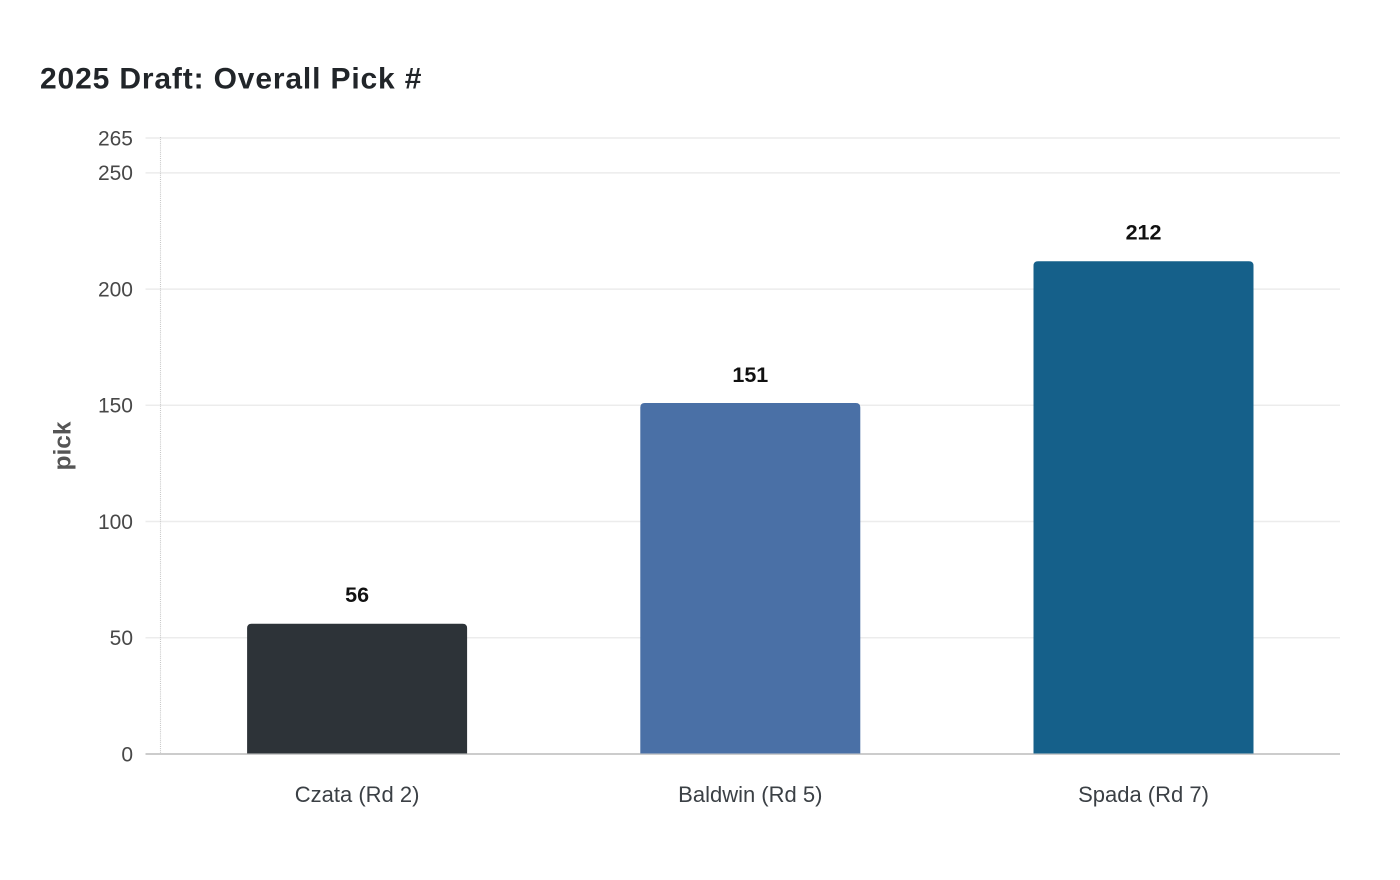 Image resolution: width=1400 pixels, height=880 pixels. What do you see at coordinates (115, 406) in the screenshot?
I see `svg-text: 150` at bounding box center [115, 406].